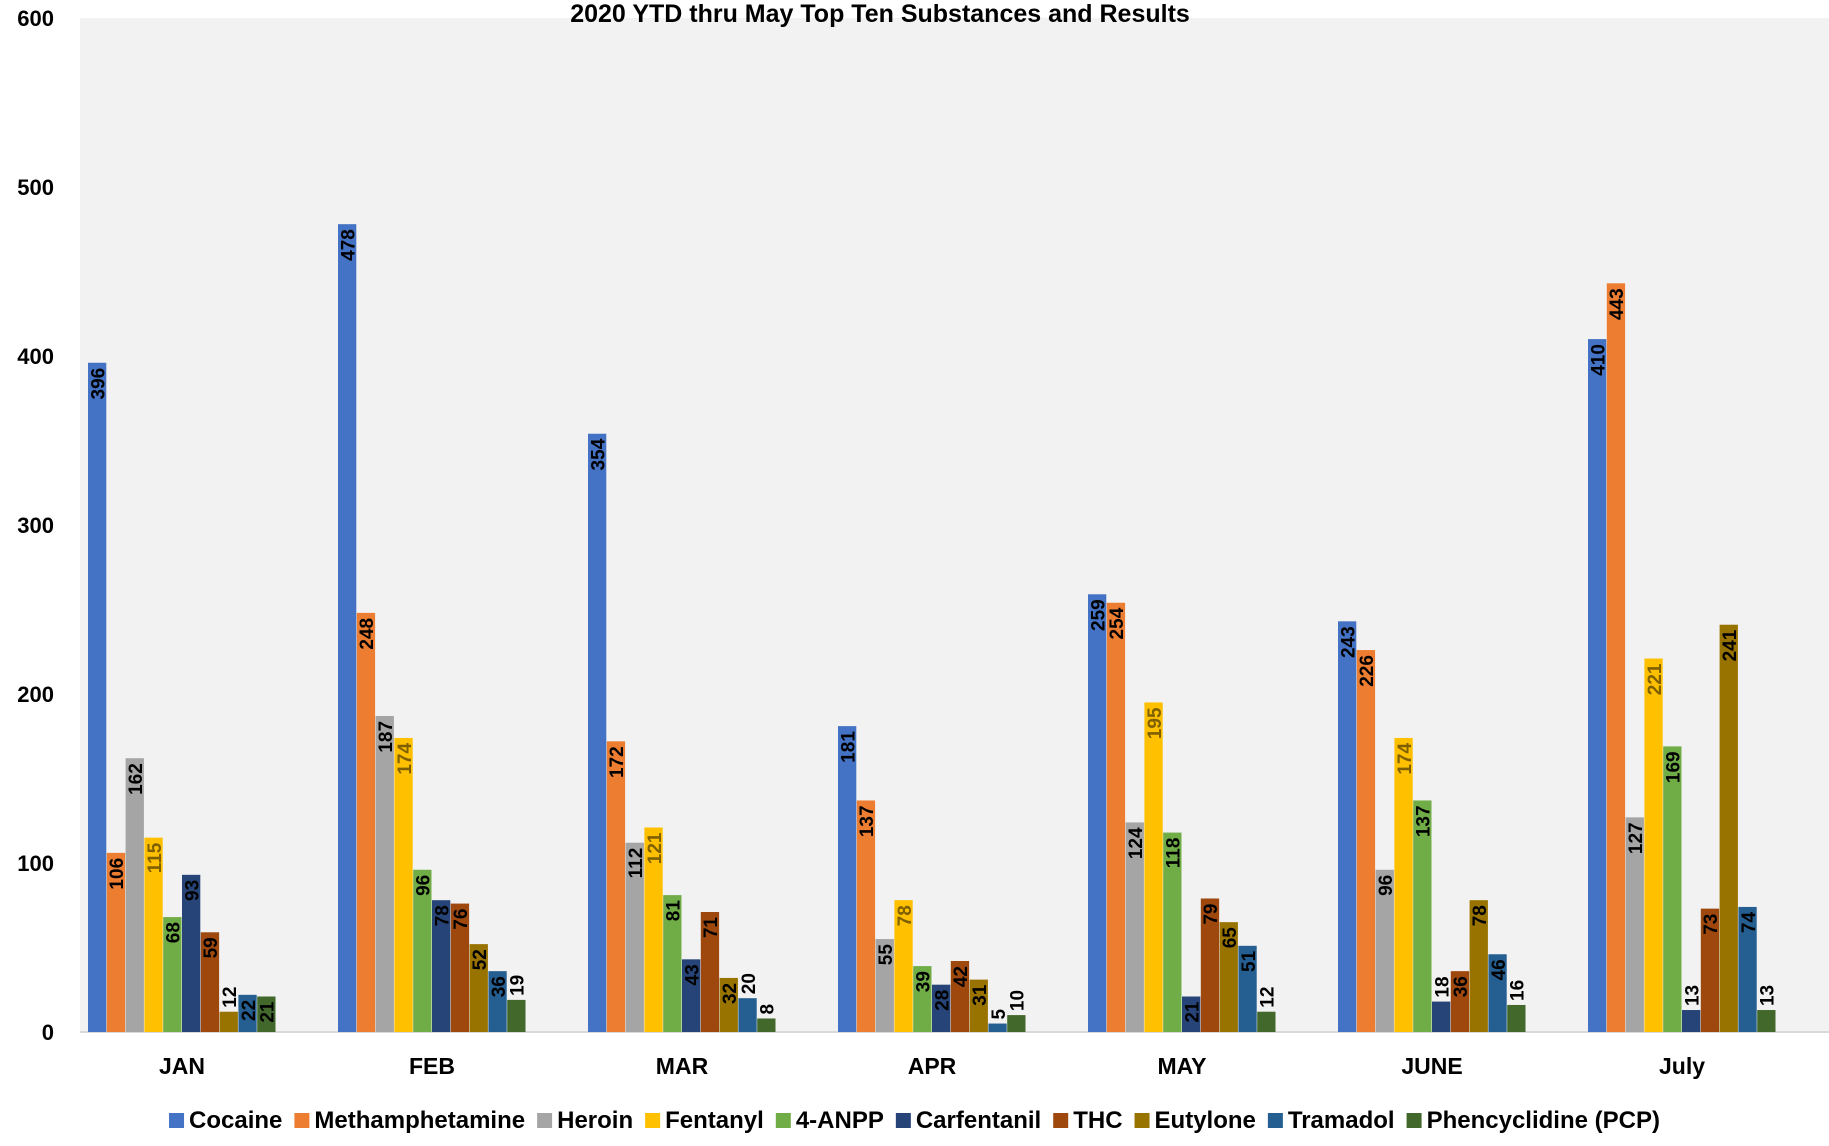 Image resolution: width=1829 pixels, height=1146 pixels. What do you see at coordinates (210, 982) in the screenshot?
I see `bar-thc-jan` at bounding box center [210, 982].